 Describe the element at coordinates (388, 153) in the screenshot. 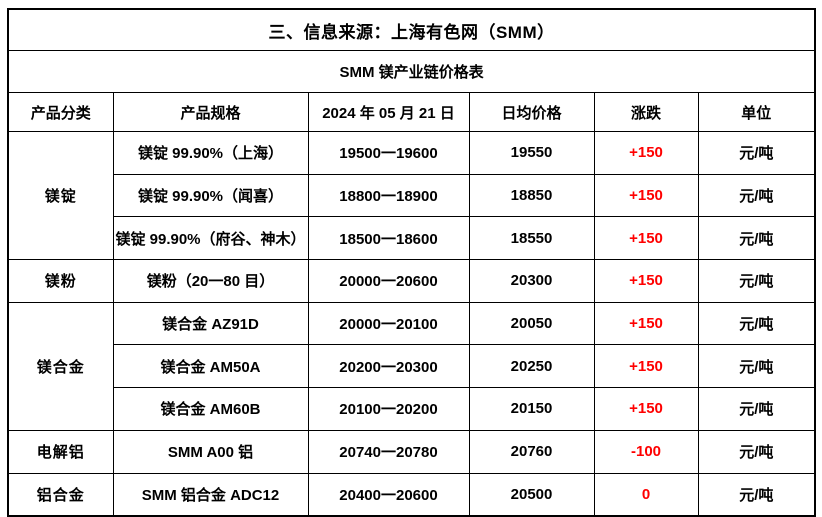

I see `price-range-cell: 19500一19600` at that location.